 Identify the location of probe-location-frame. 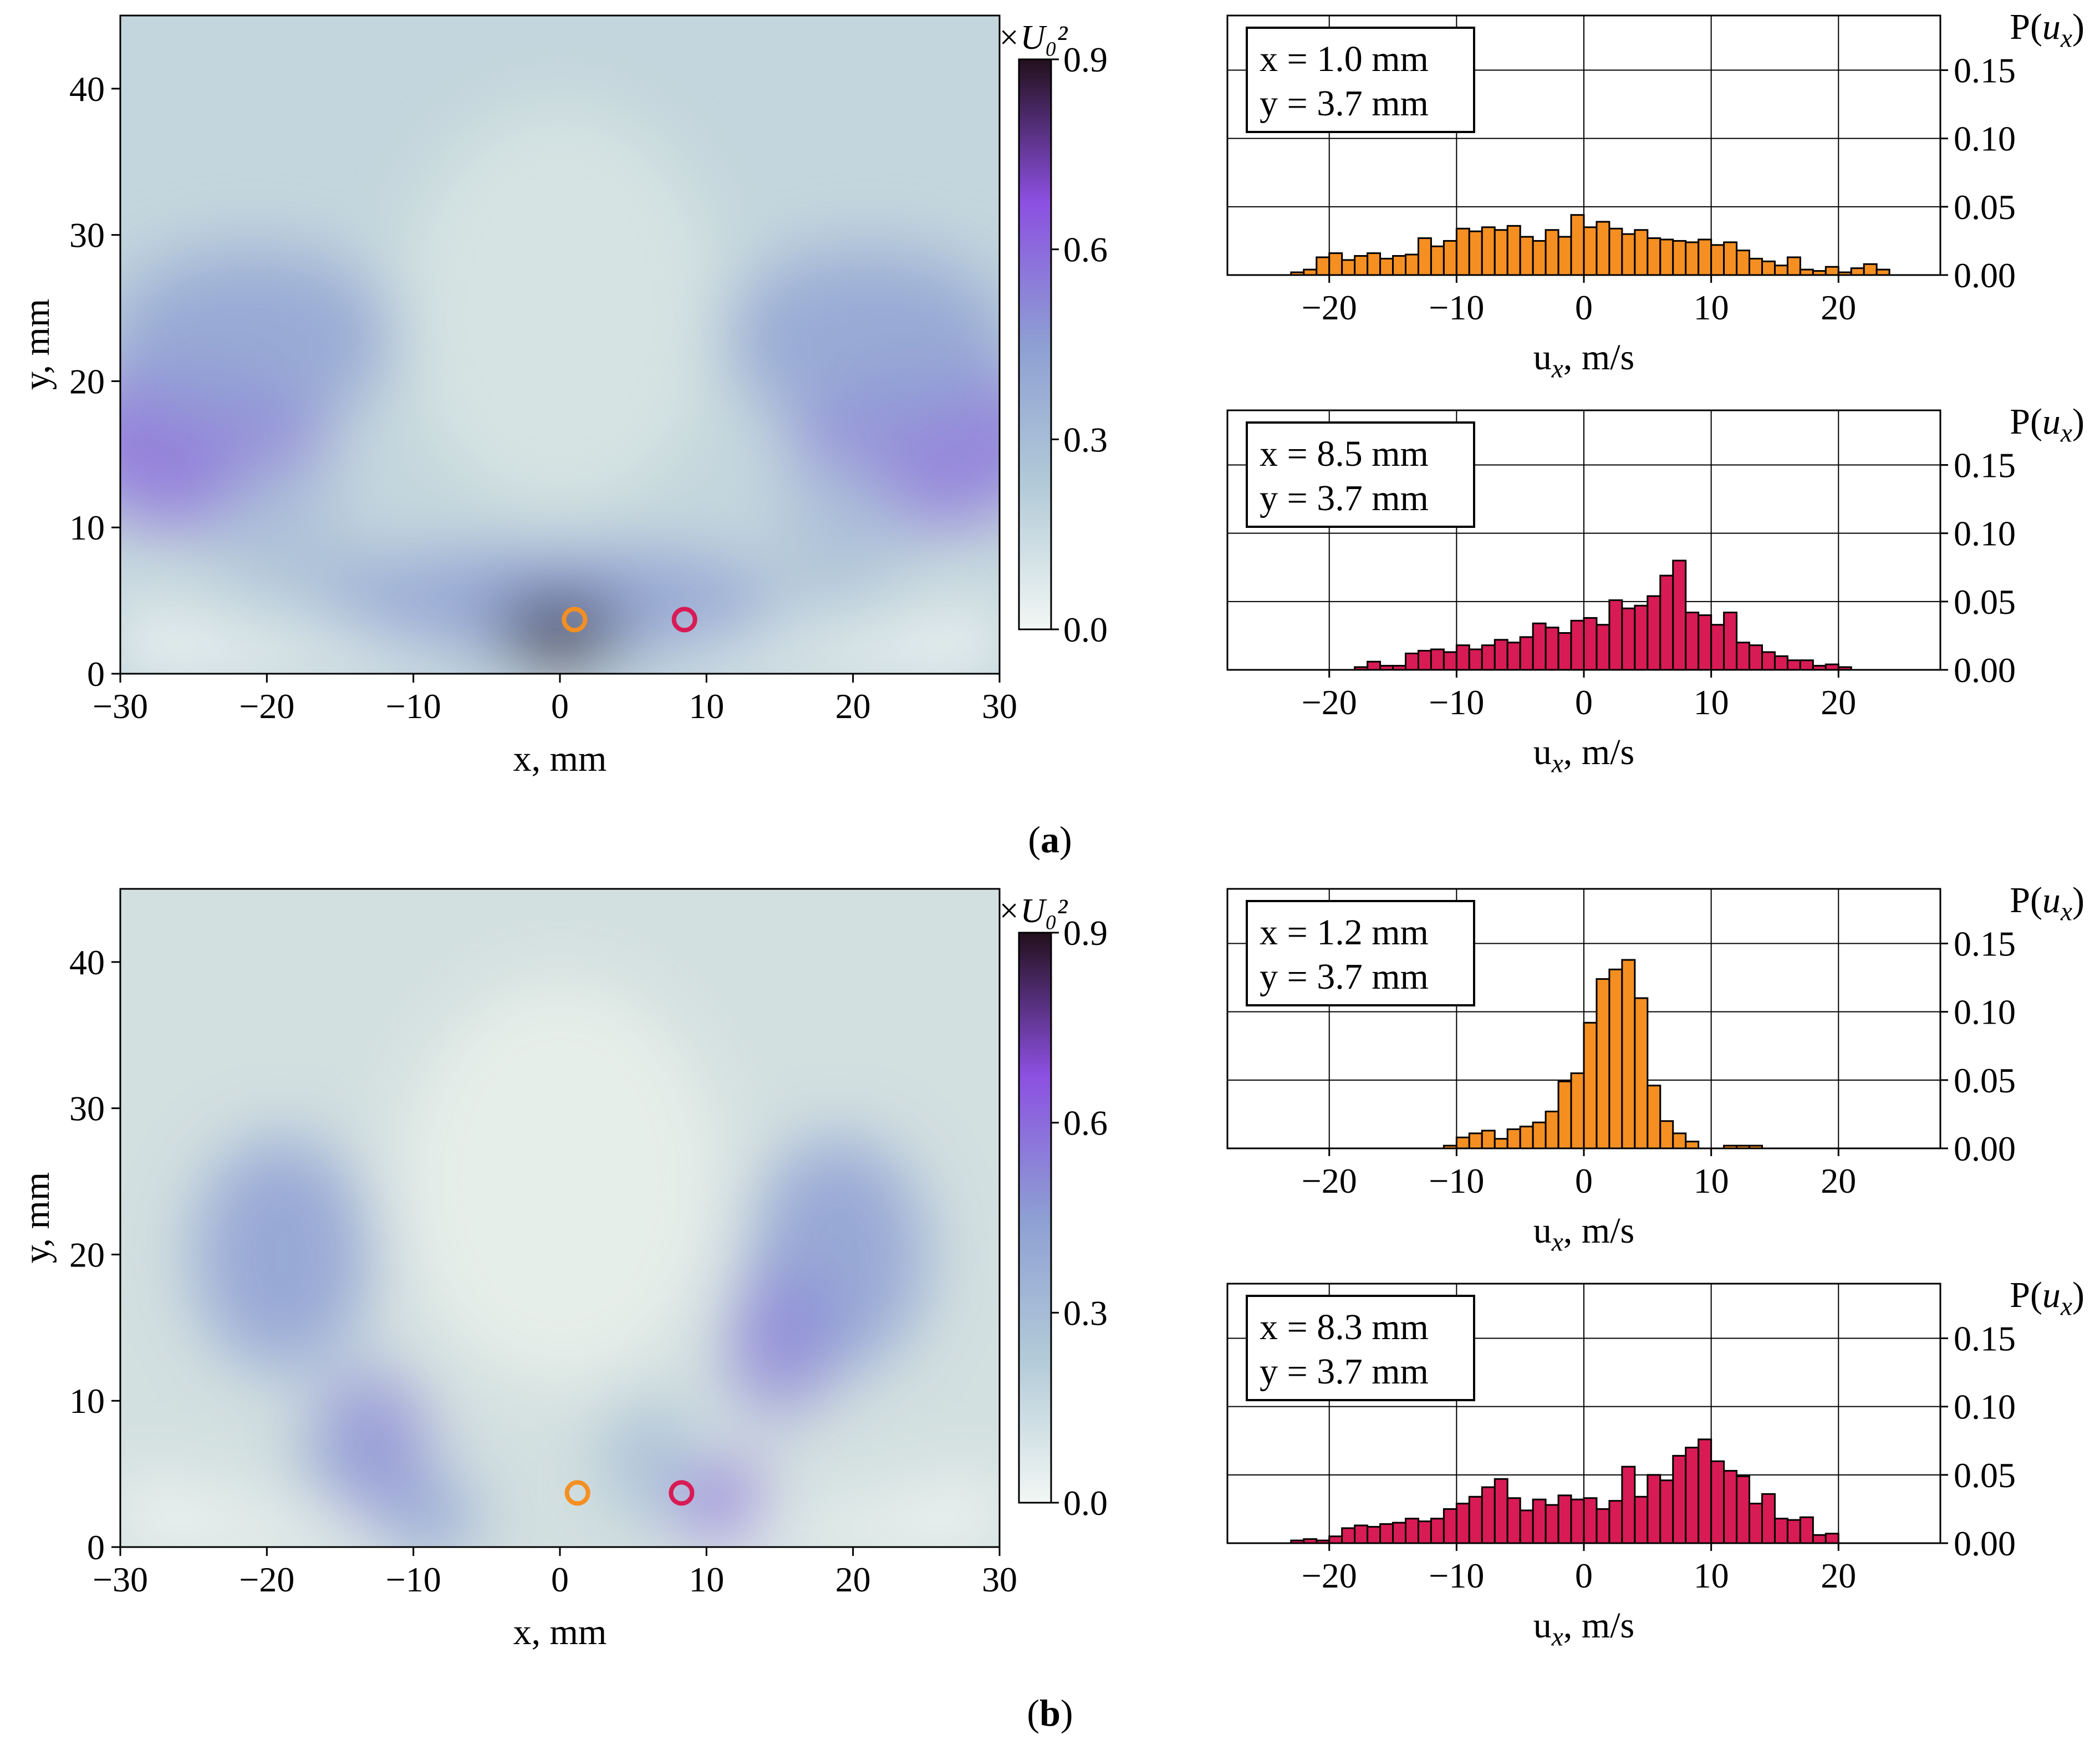
(1360, 953).